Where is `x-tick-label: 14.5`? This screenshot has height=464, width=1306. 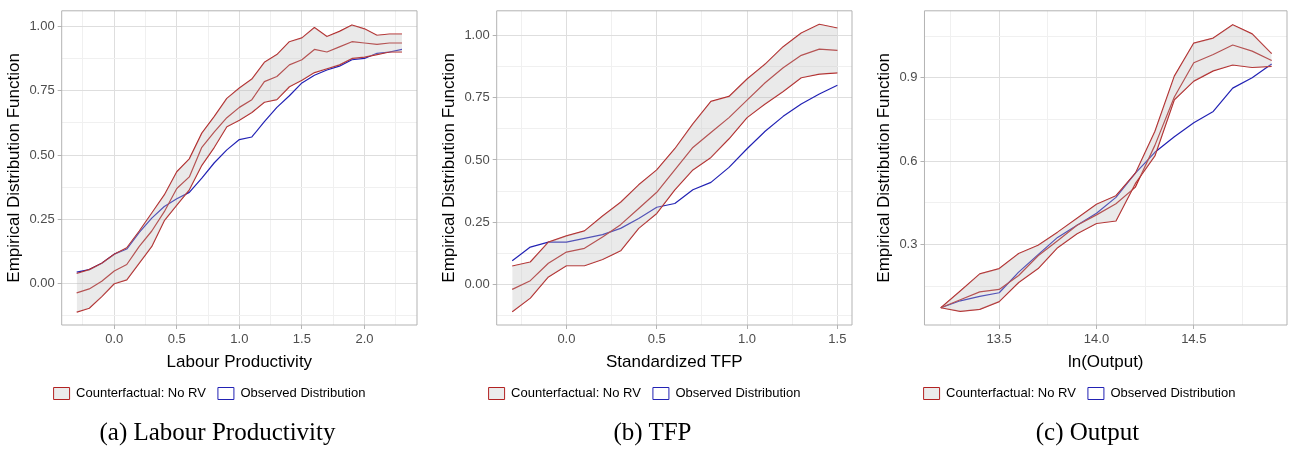
x-tick-label: 14.5 is located at coordinates (1194, 339).